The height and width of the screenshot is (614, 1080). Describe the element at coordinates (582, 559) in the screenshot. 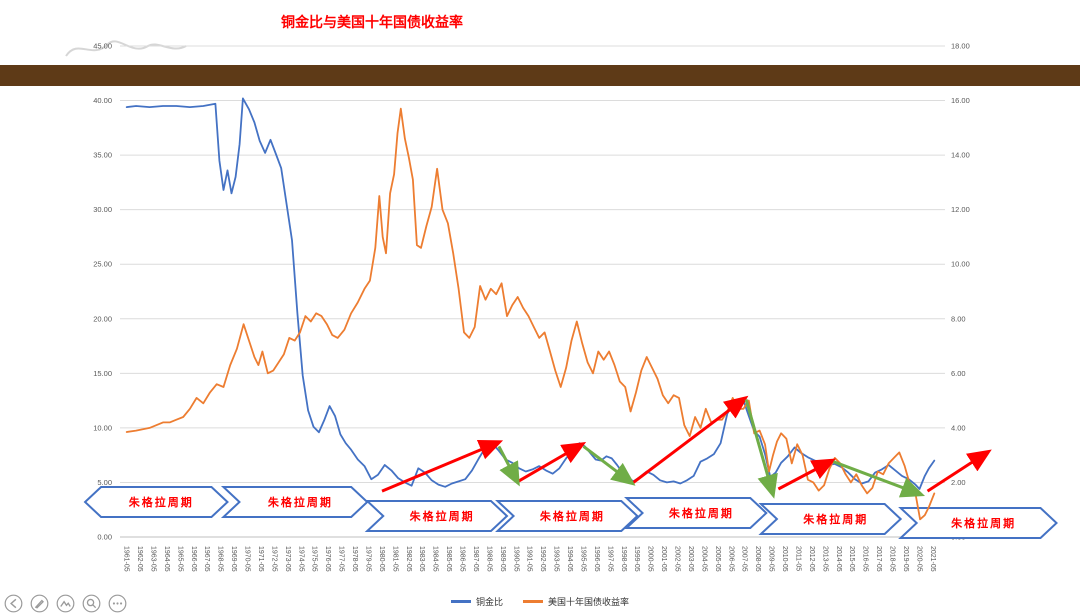

I see `x-axis-tick-label: 1995-05` at that location.